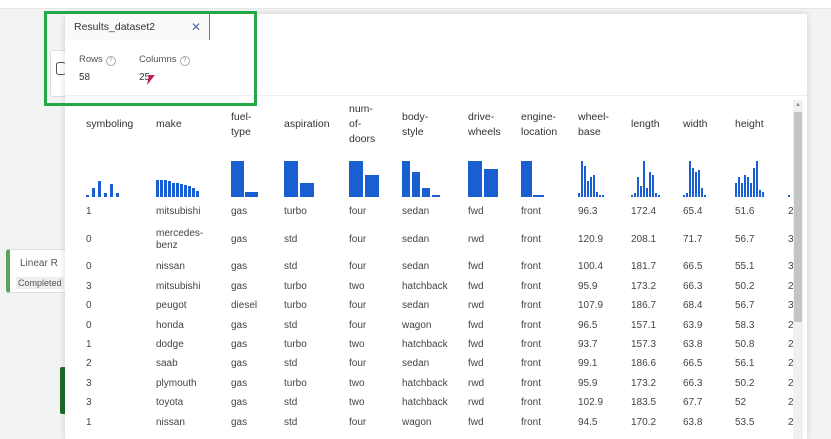 The width and height of the screenshot is (831, 439). What do you see at coordinates (425, 403) in the screenshot?
I see `table-cell: hatchback` at bounding box center [425, 403].